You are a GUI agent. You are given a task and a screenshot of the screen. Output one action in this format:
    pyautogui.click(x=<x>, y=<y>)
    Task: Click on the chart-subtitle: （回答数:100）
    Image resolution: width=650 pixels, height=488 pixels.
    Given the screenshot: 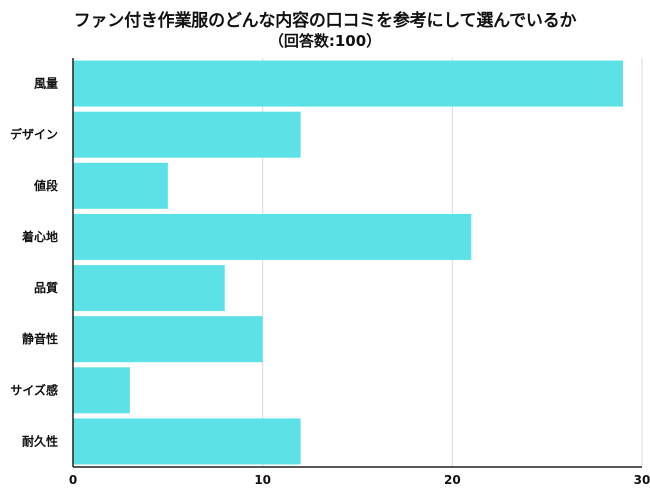 What is the action you would take?
    pyautogui.click(x=325, y=41)
    